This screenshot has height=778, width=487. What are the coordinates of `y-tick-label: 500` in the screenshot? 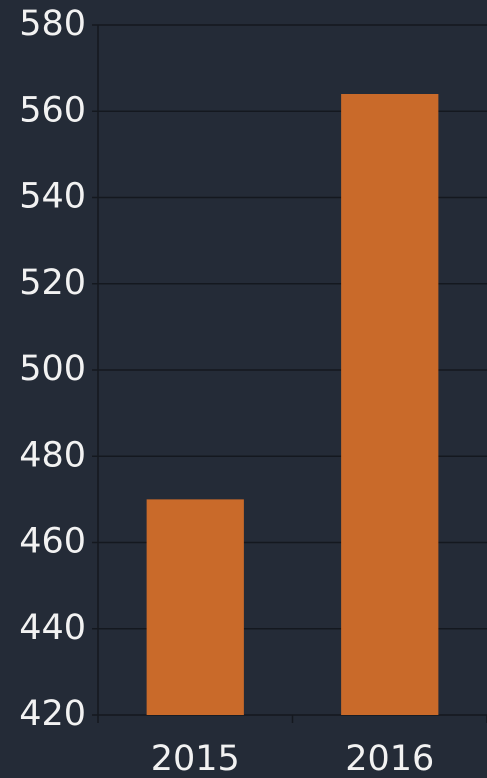 It's located at (52, 369).